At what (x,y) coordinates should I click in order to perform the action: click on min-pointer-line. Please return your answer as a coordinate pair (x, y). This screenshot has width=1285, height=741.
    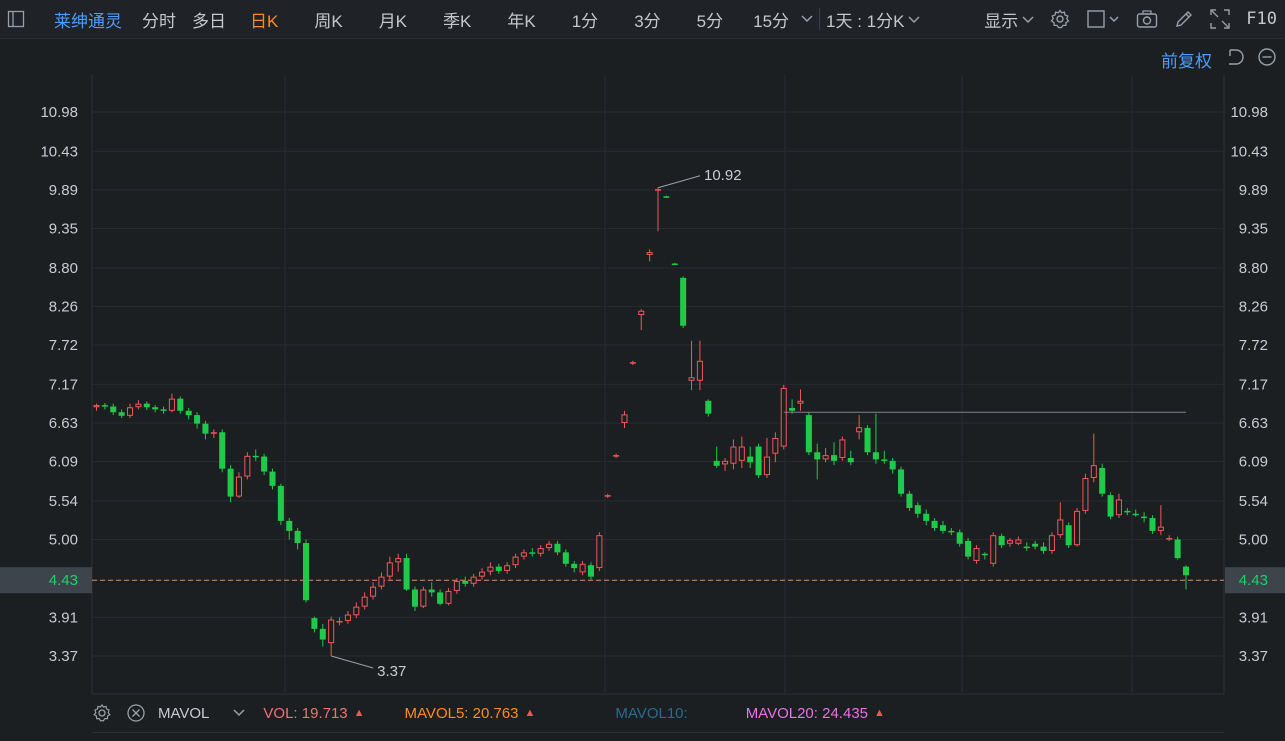
    Looking at the image, I should click on (352, 662).